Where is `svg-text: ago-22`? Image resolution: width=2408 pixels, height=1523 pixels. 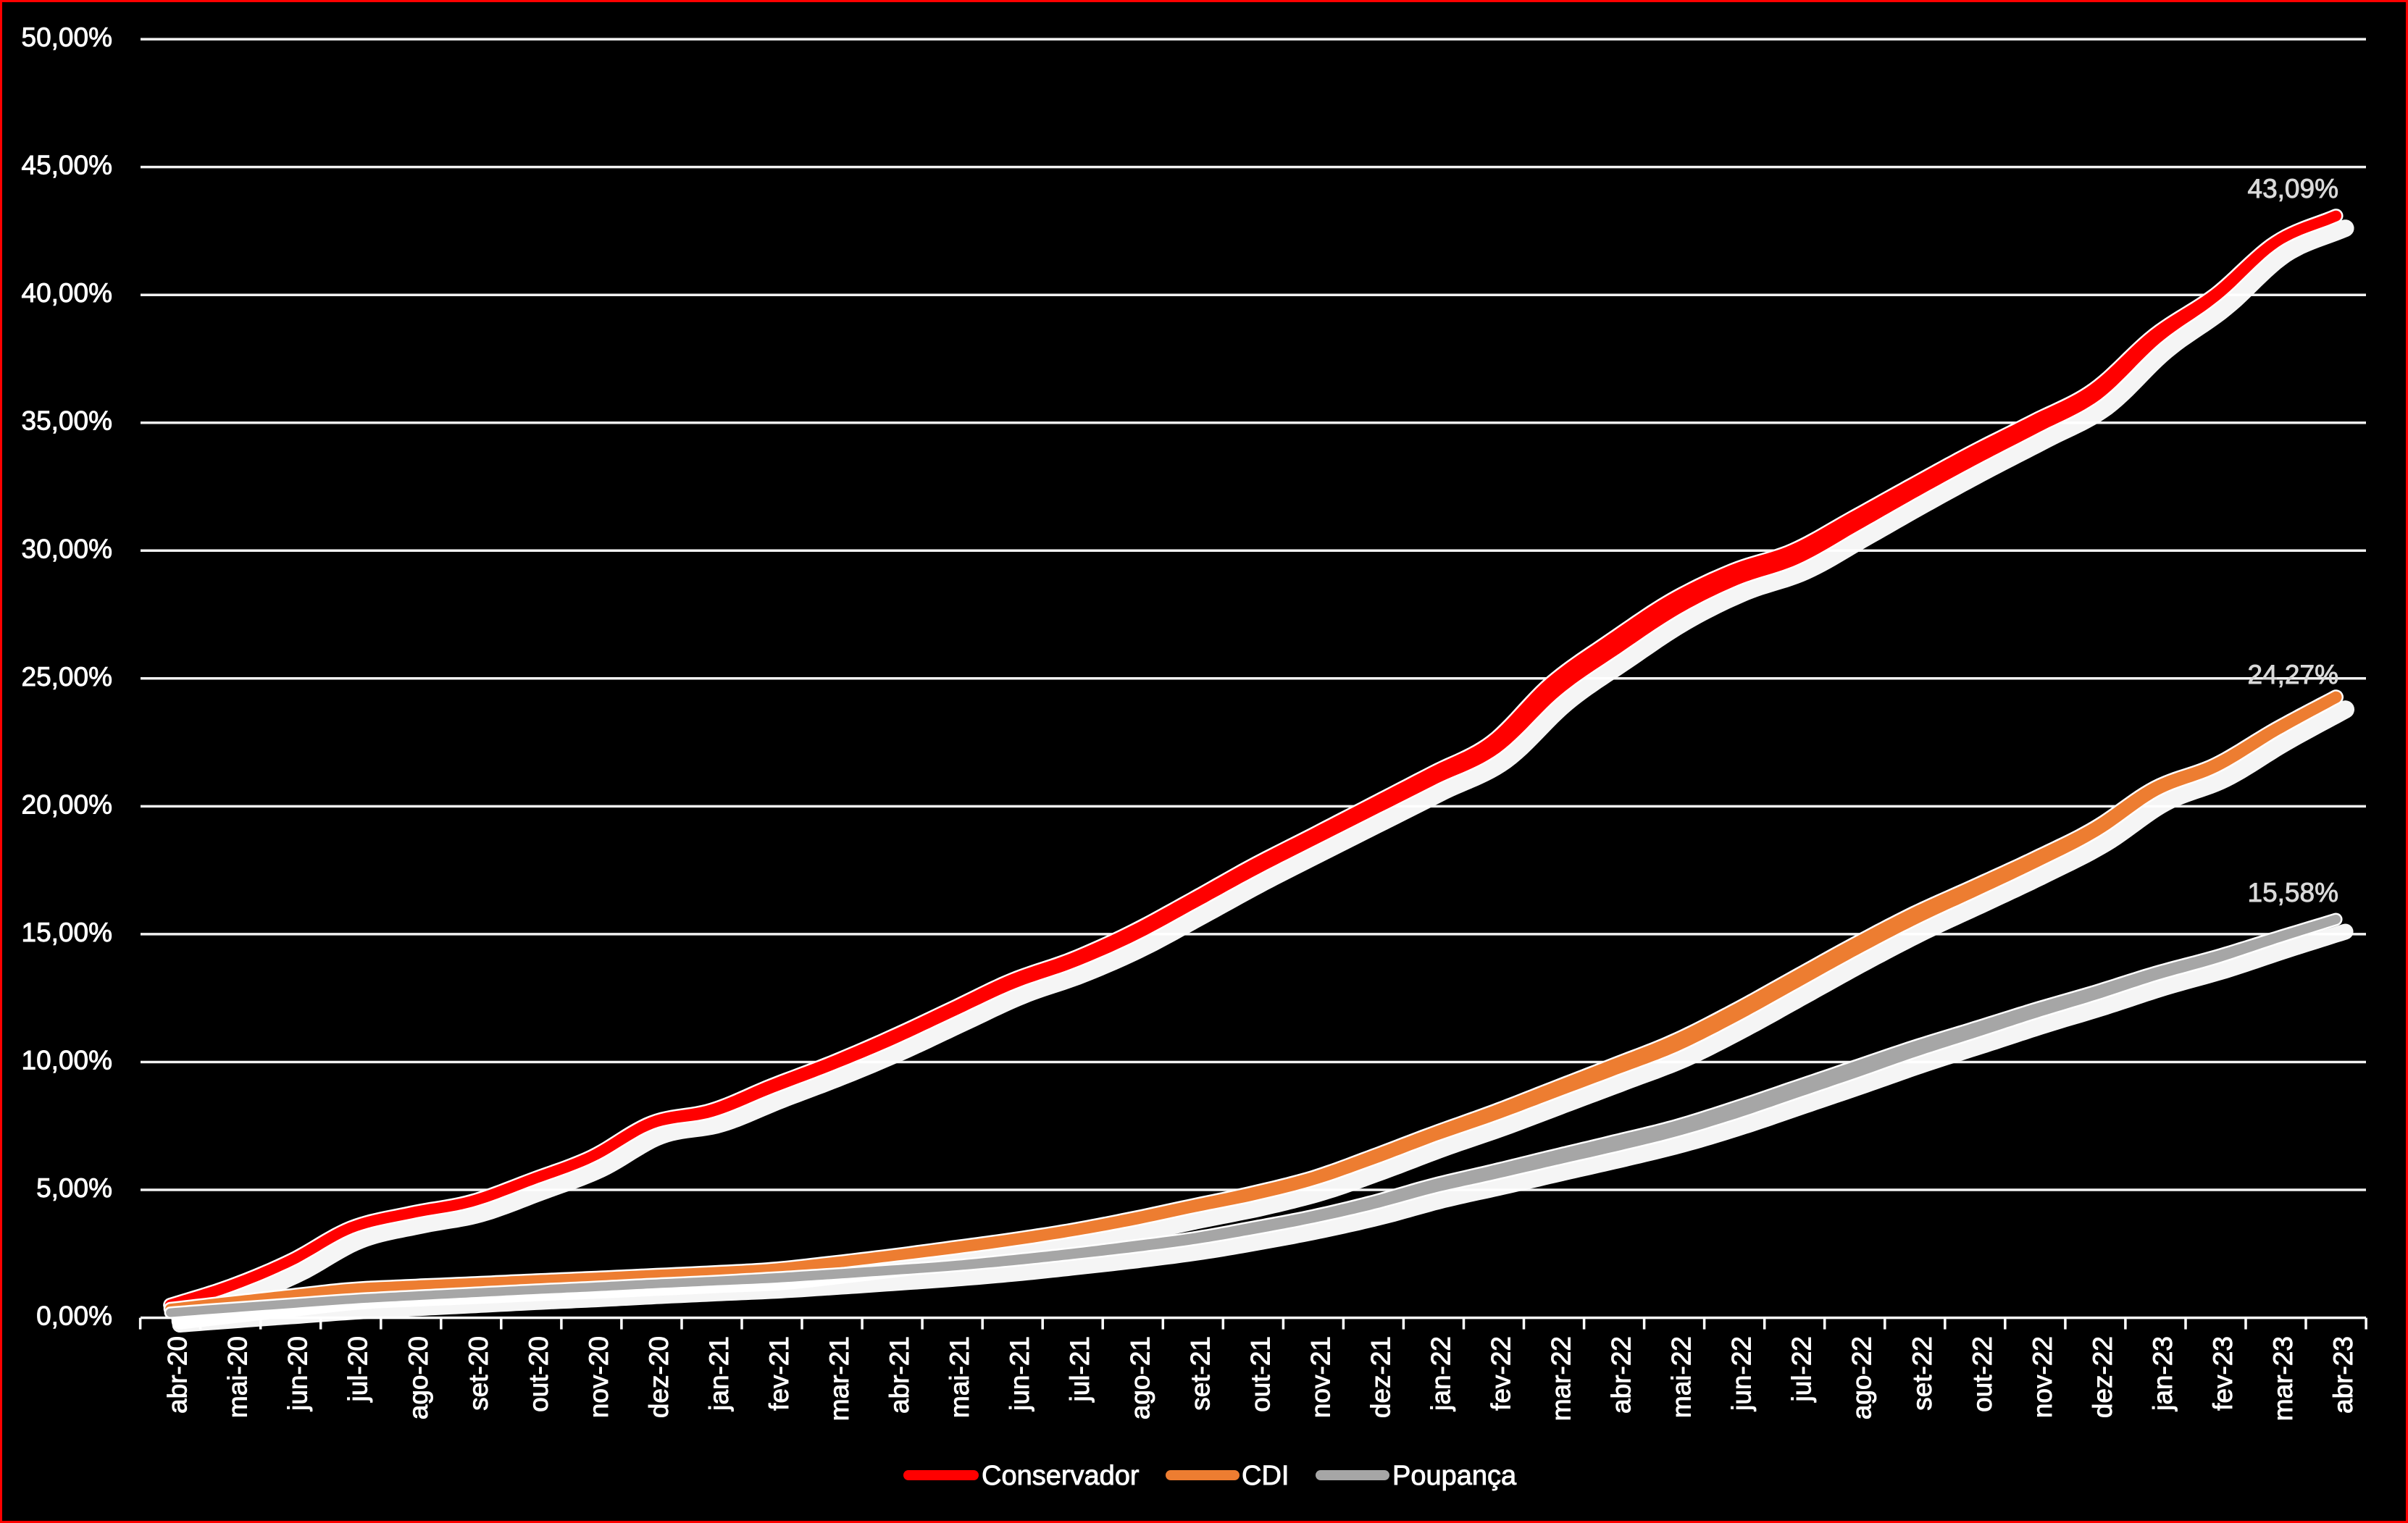
svg-text: ago-22 is located at coordinates (1862, 1377).